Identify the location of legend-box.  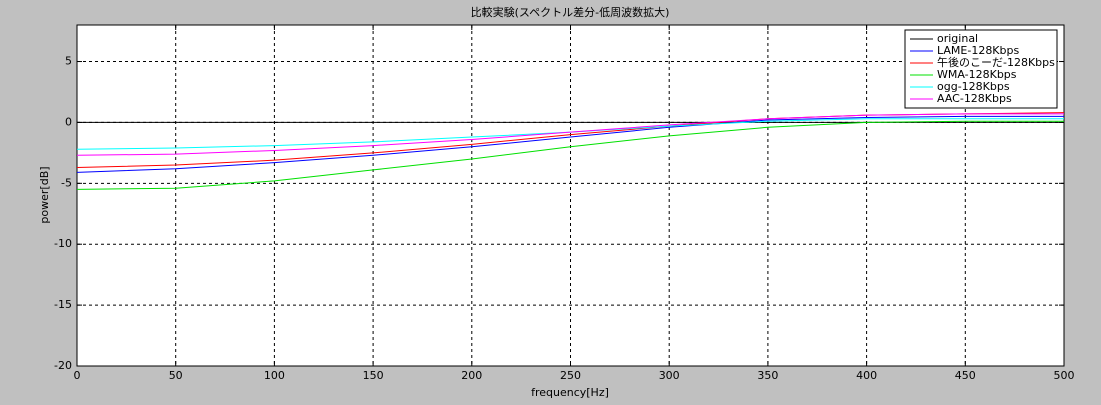
(981, 69).